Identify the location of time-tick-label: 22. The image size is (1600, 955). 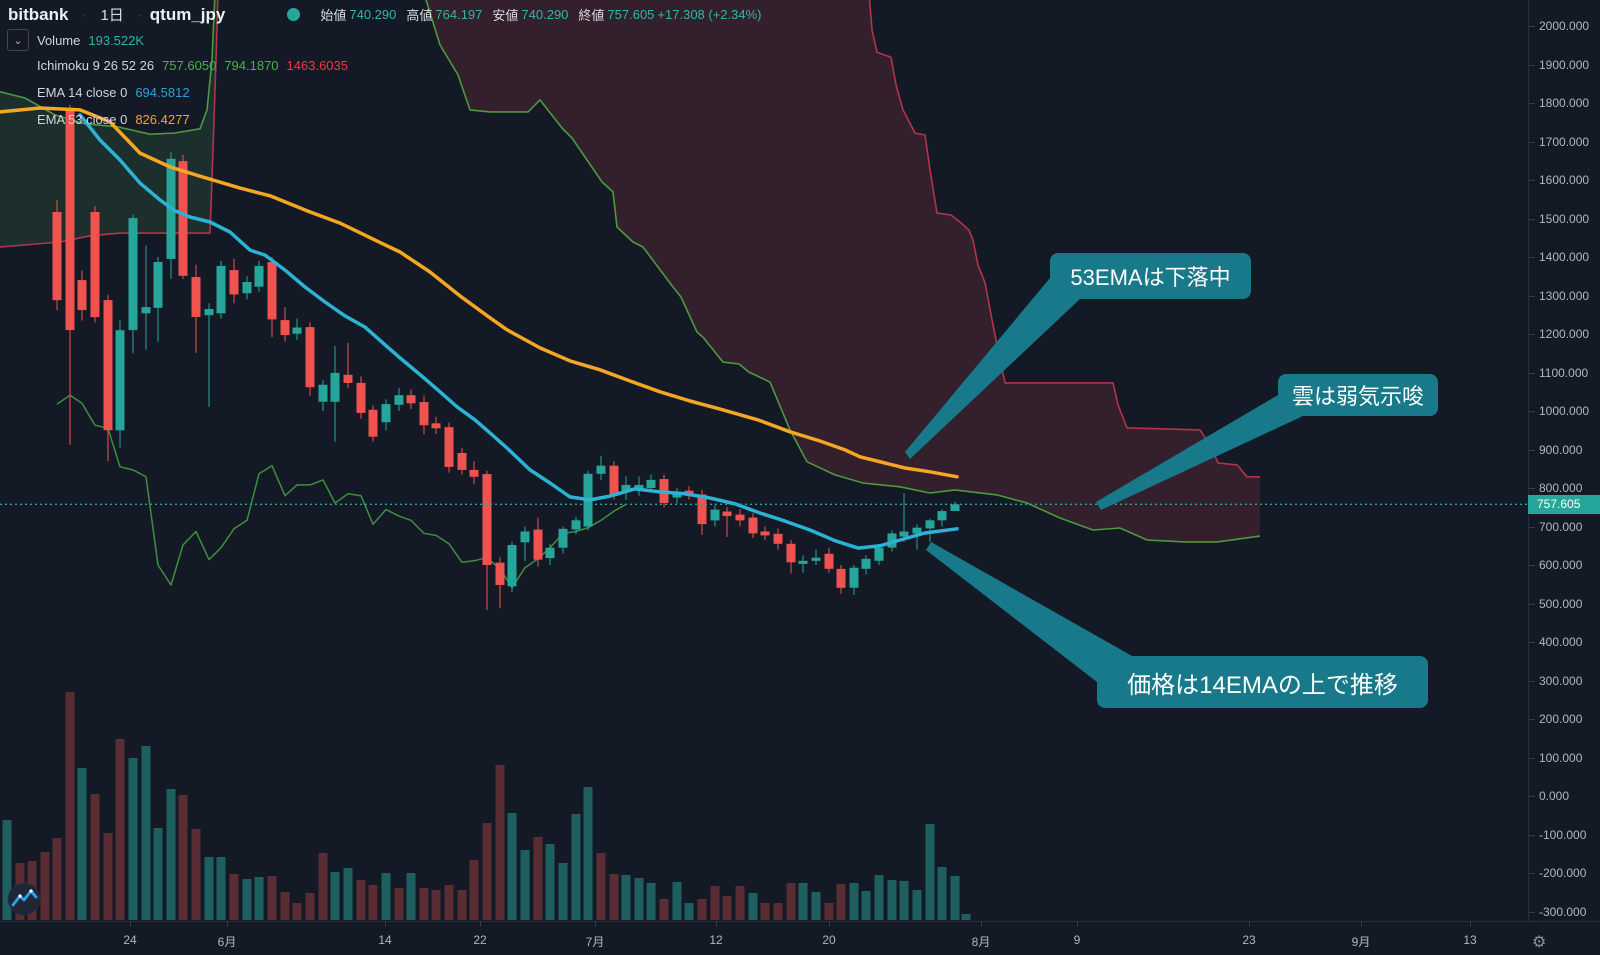
(480, 940).